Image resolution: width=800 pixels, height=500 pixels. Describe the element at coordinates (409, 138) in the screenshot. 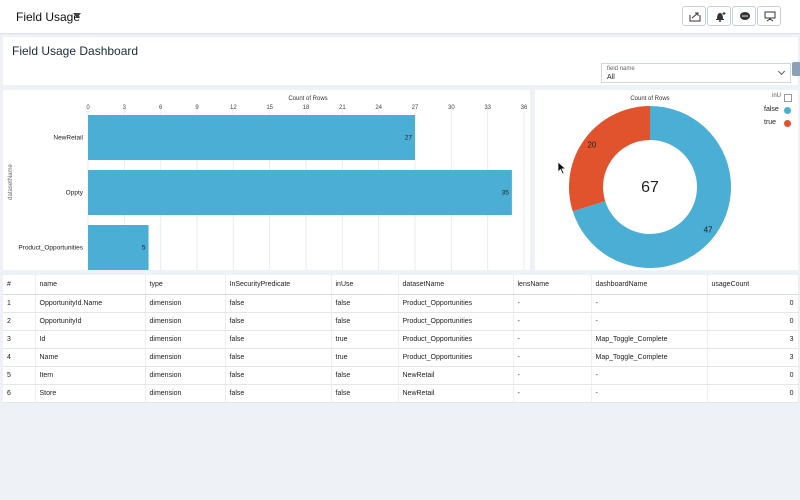

I see `bar-value-label: 27` at that location.